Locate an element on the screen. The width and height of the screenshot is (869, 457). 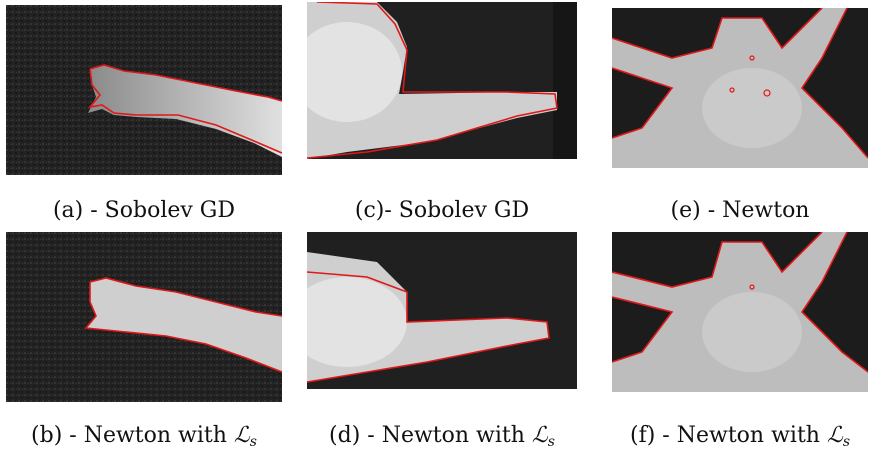
panel-f-dancer-newton-ls-image is located at coordinates (740, 312).